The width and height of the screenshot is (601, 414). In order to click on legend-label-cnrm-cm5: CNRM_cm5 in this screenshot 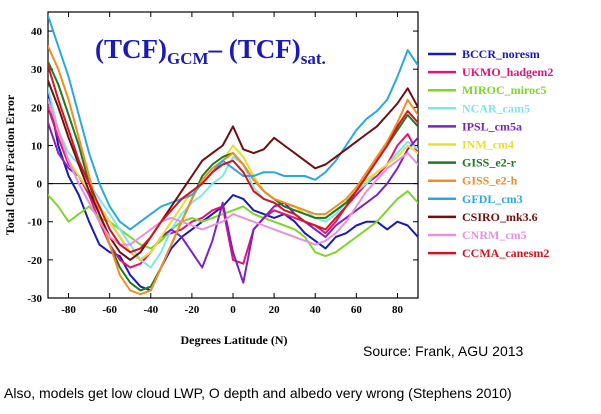, I will do `click(494, 235)`.